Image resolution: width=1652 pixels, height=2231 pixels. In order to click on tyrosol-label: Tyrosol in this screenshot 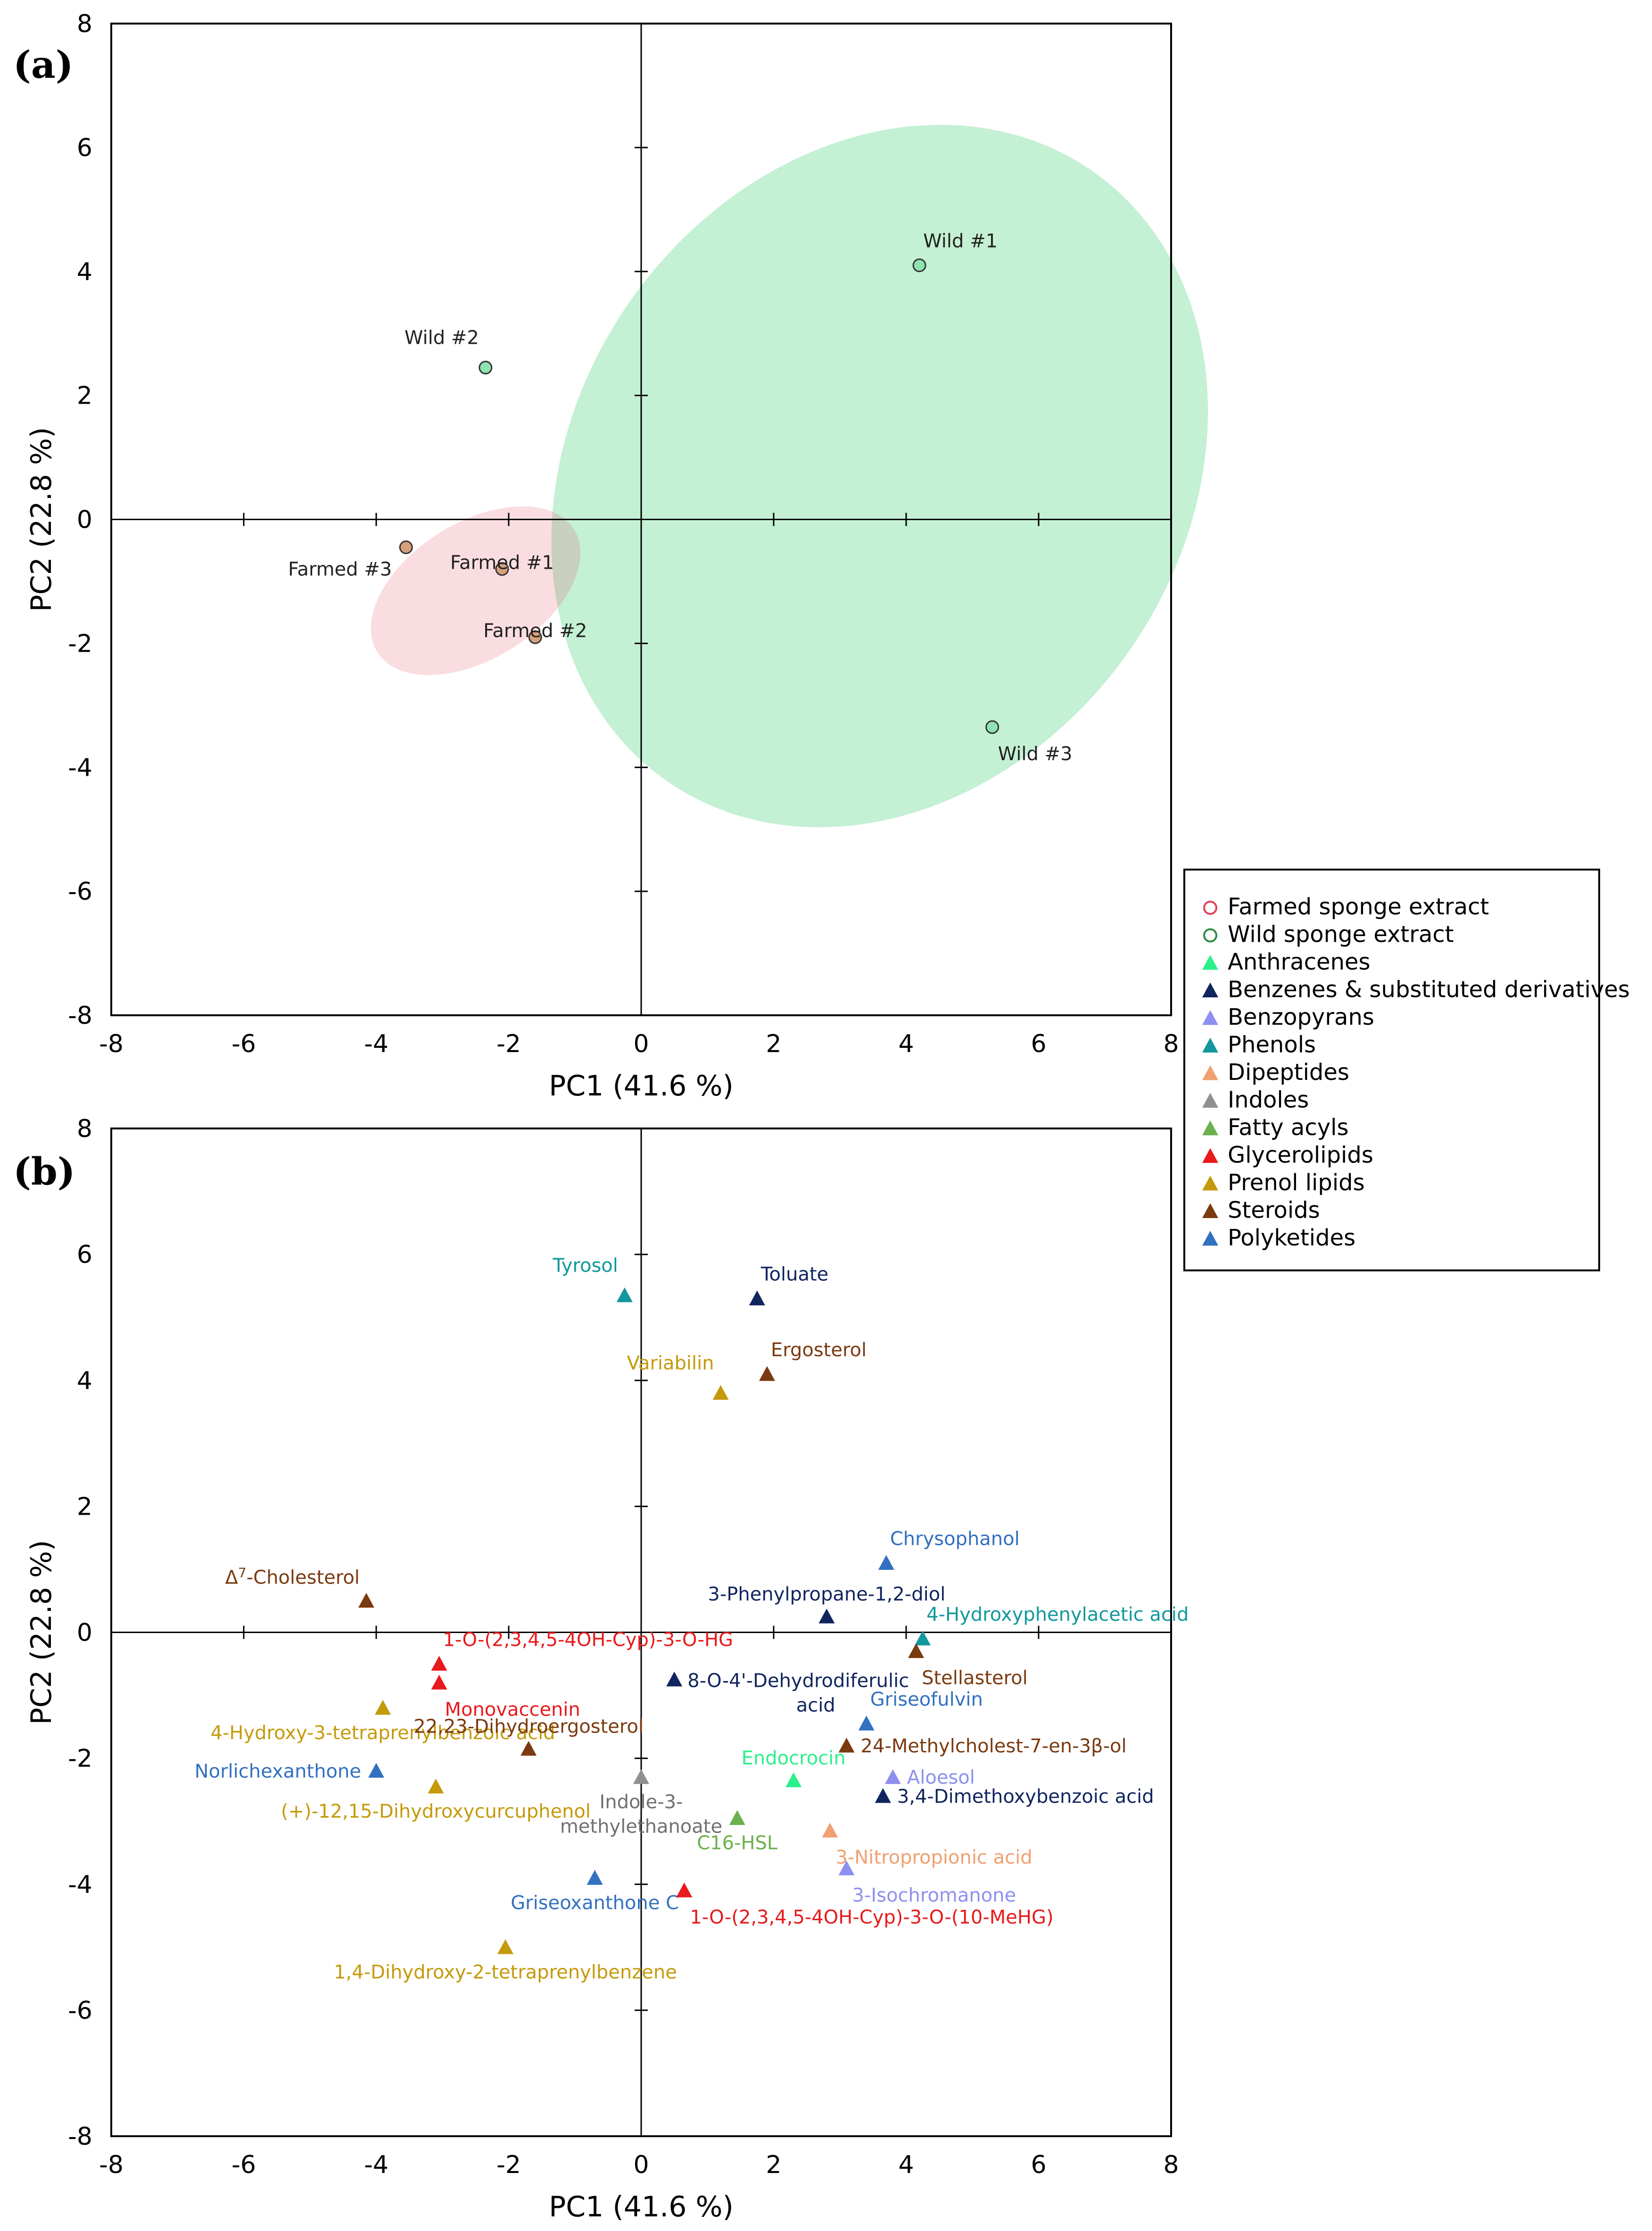, I will do `click(585, 1266)`.